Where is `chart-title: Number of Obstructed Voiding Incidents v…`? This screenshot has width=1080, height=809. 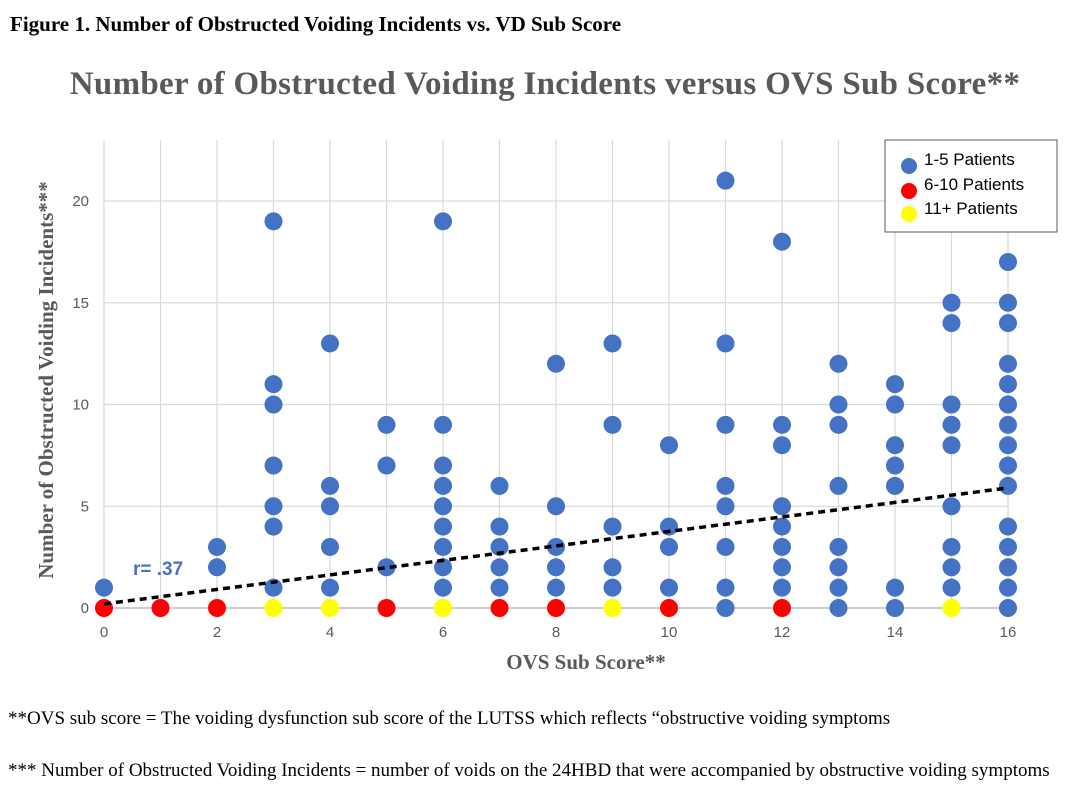
chart-title: Number of Obstructed Voiding Incidents v… is located at coordinates (545, 84).